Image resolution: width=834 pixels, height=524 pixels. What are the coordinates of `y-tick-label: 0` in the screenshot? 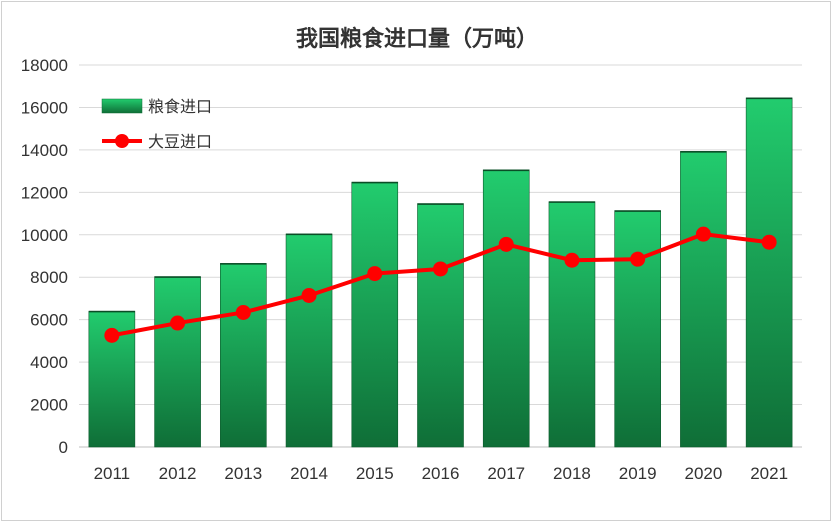 It's located at (63, 447).